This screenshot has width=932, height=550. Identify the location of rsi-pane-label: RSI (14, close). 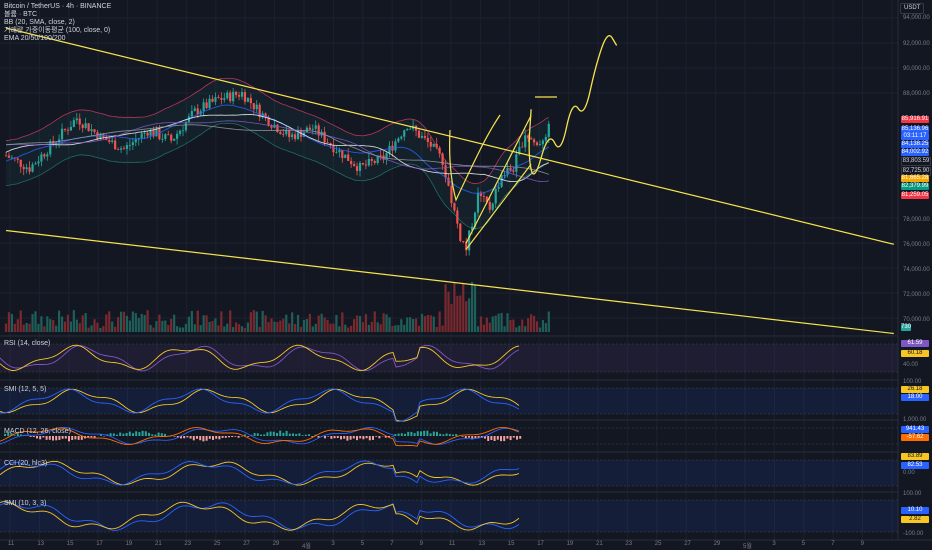
(27, 343).